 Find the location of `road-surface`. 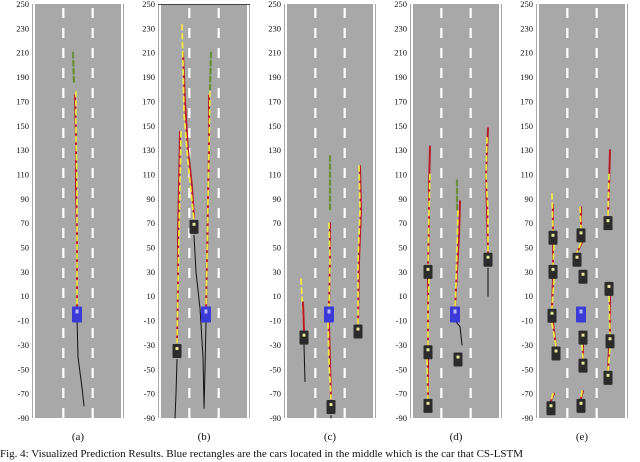

road-surface is located at coordinates (204, 211).